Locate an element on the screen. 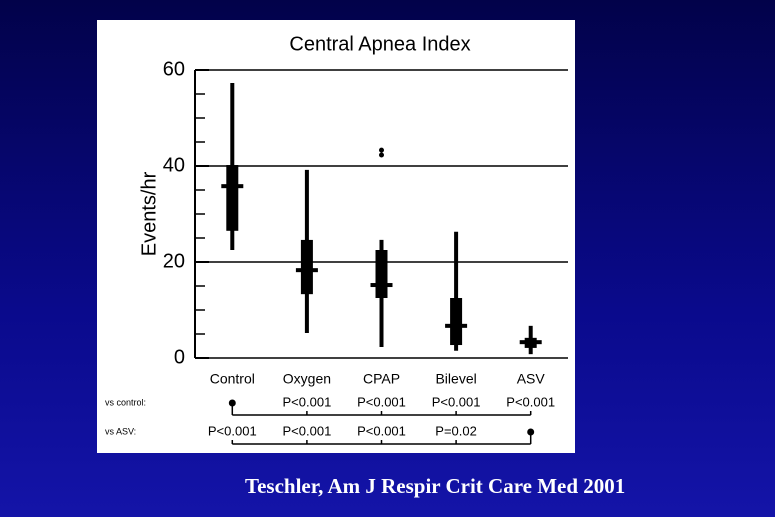  chart-title: Central Apnea Index is located at coordinates (379, 44).